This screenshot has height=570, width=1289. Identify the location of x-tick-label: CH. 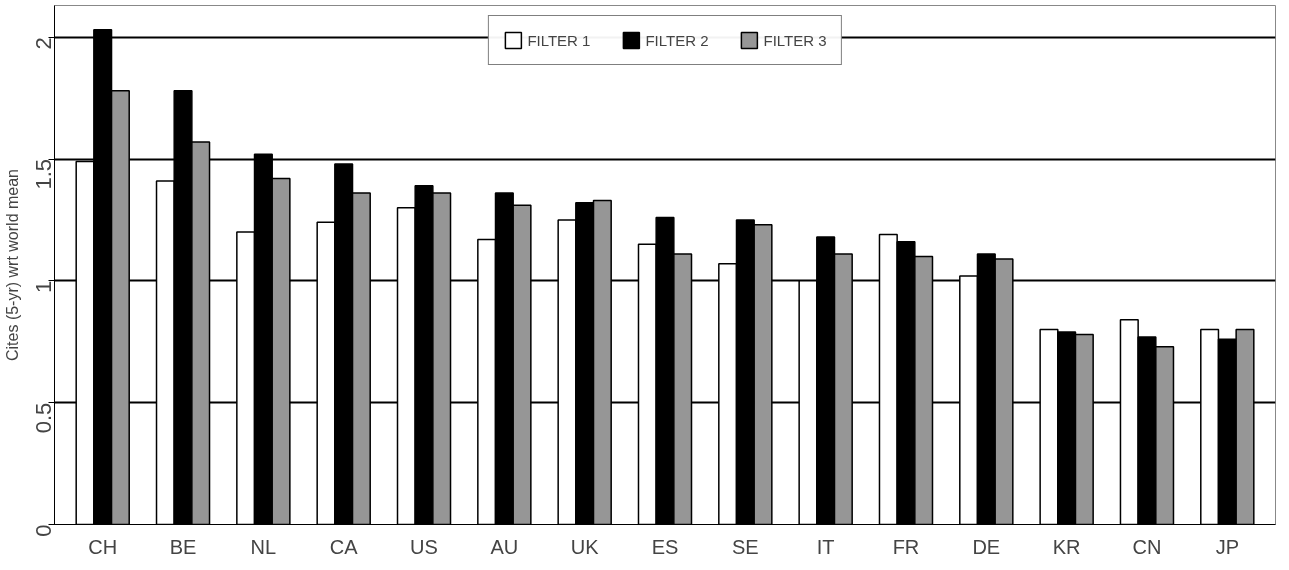
(103, 546).